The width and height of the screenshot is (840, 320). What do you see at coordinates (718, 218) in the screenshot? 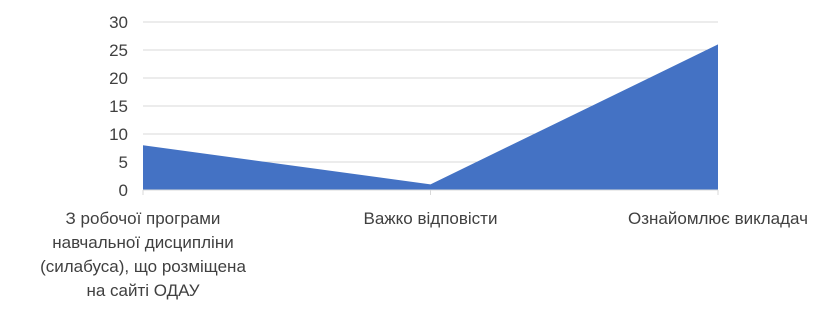
I see `x-category-label: Ознайомлює викладач` at bounding box center [718, 218].